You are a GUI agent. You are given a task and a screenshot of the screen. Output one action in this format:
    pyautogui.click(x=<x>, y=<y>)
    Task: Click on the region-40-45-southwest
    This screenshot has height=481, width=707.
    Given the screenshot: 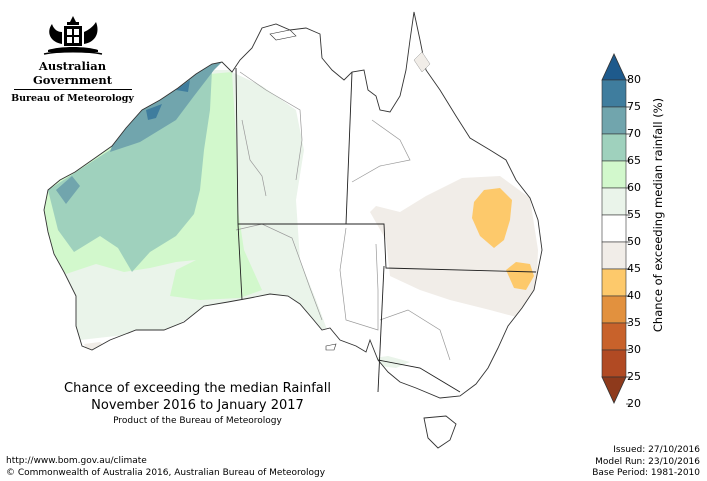 What is the action you would take?
    pyautogui.click(x=97, y=349)
    